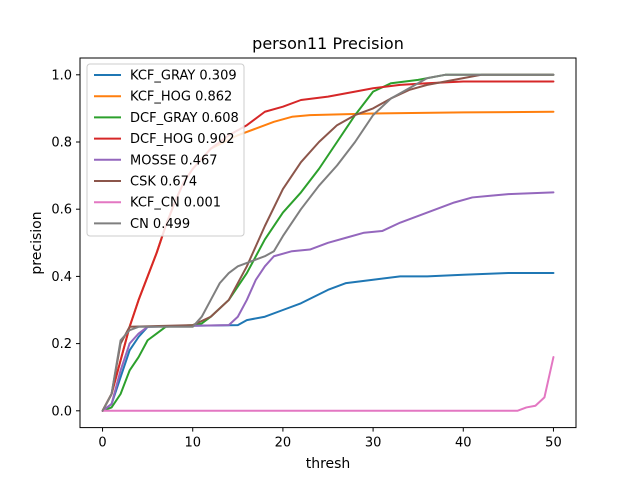 The image size is (640, 480). Describe the element at coordinates (61, 75) in the screenshot. I see `y-tick-label: 1.0` at that location.